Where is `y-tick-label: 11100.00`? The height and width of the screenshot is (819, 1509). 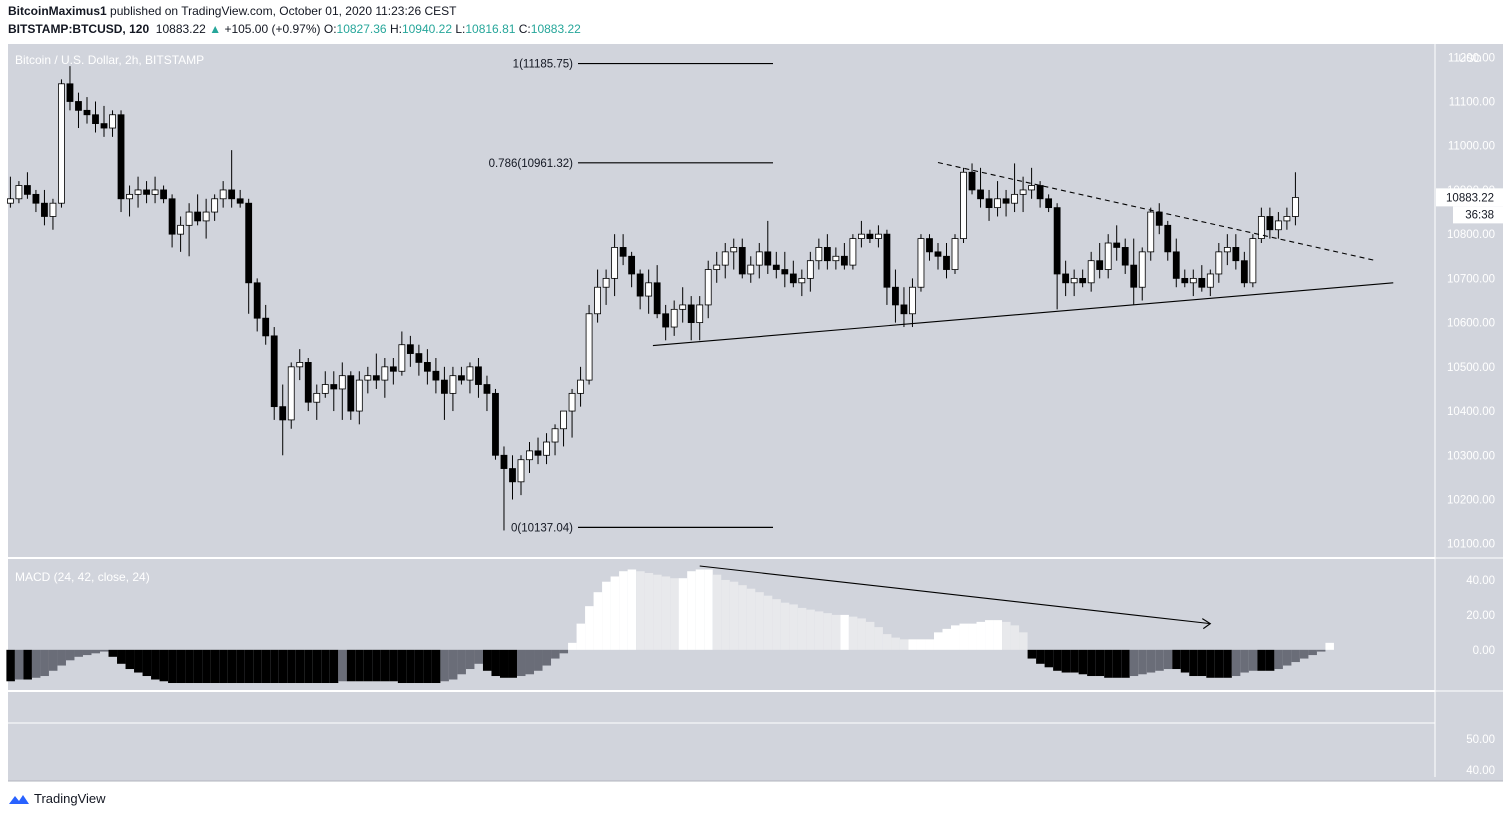 y-tick-label: 11100.00 is located at coordinates (1472, 102).